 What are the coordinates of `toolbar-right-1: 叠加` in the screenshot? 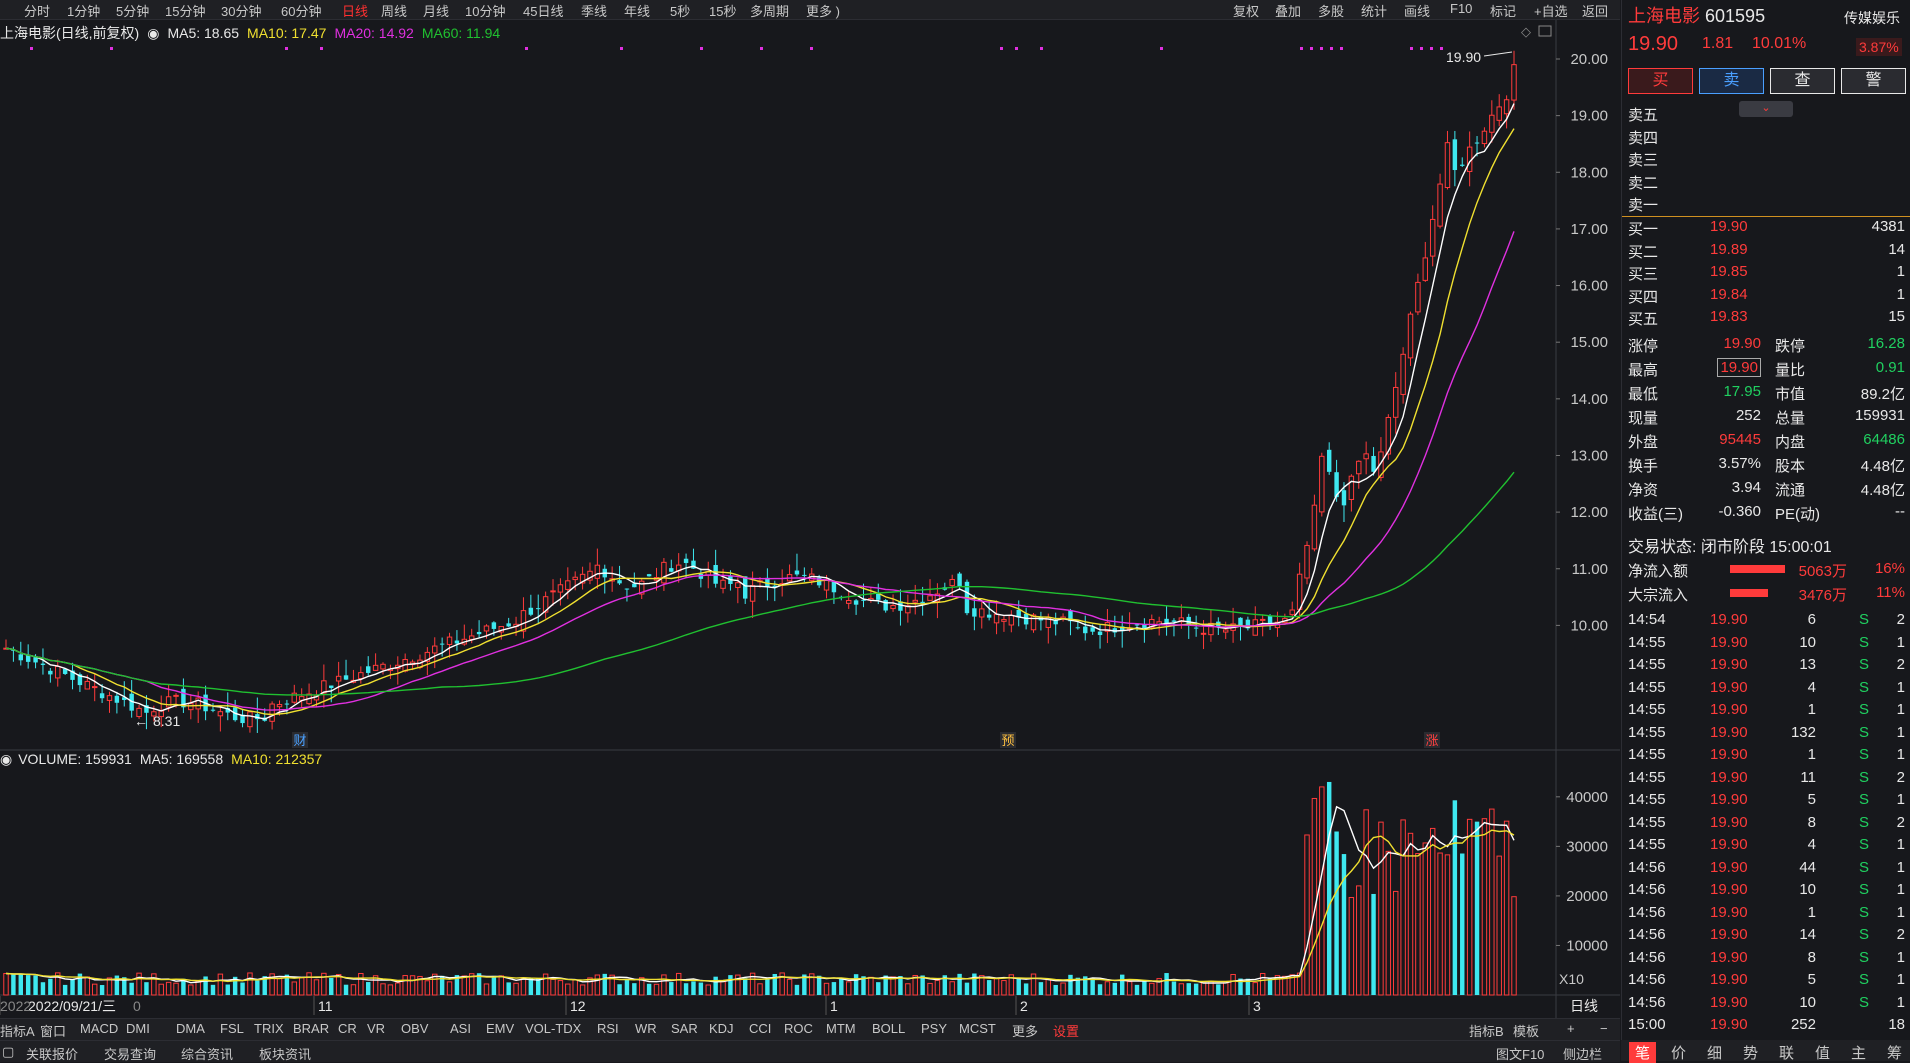 It's located at (1288, 11).